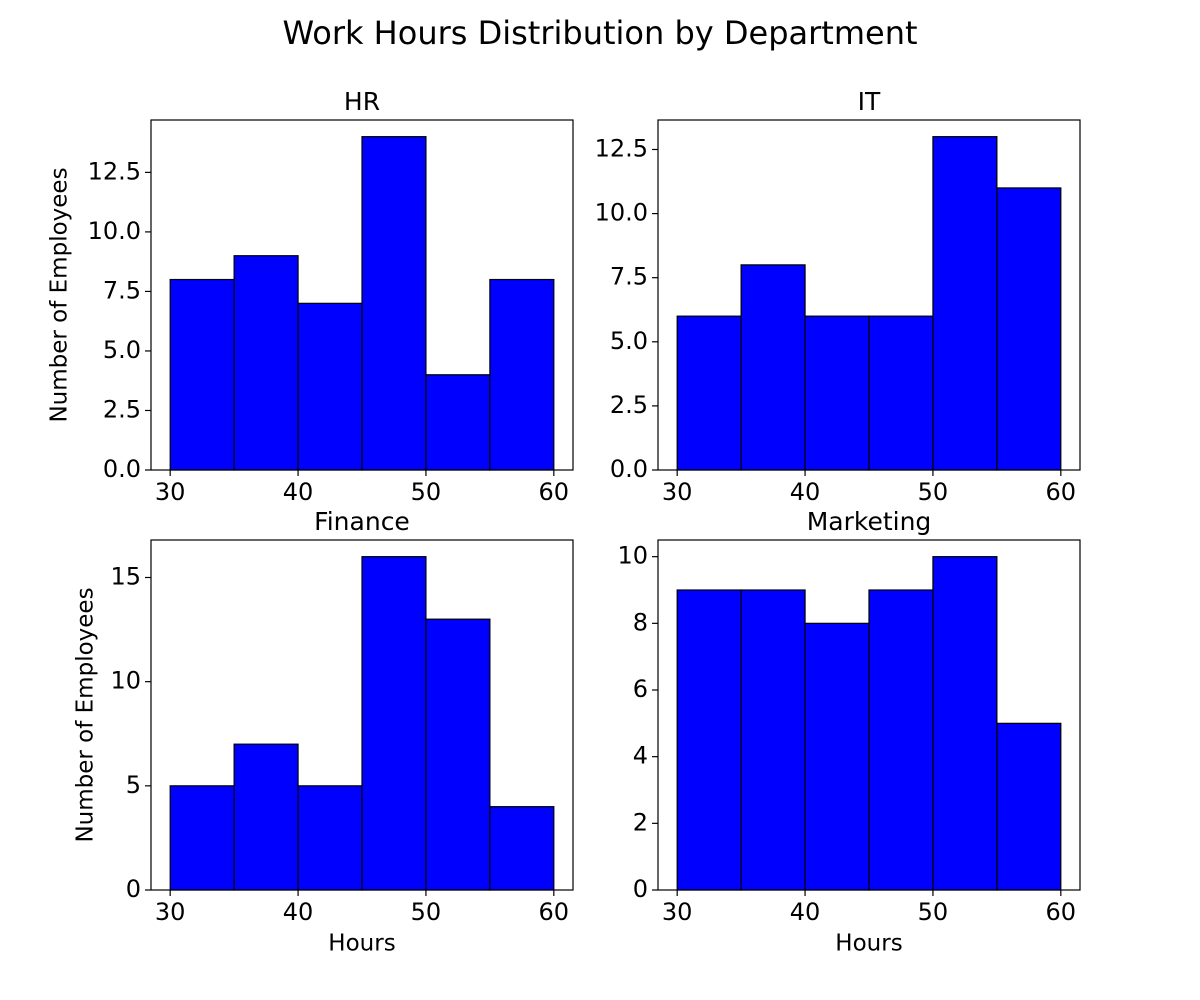  Describe the element at coordinates (640, 622) in the screenshot. I see `y-tick-label: 8` at that location.